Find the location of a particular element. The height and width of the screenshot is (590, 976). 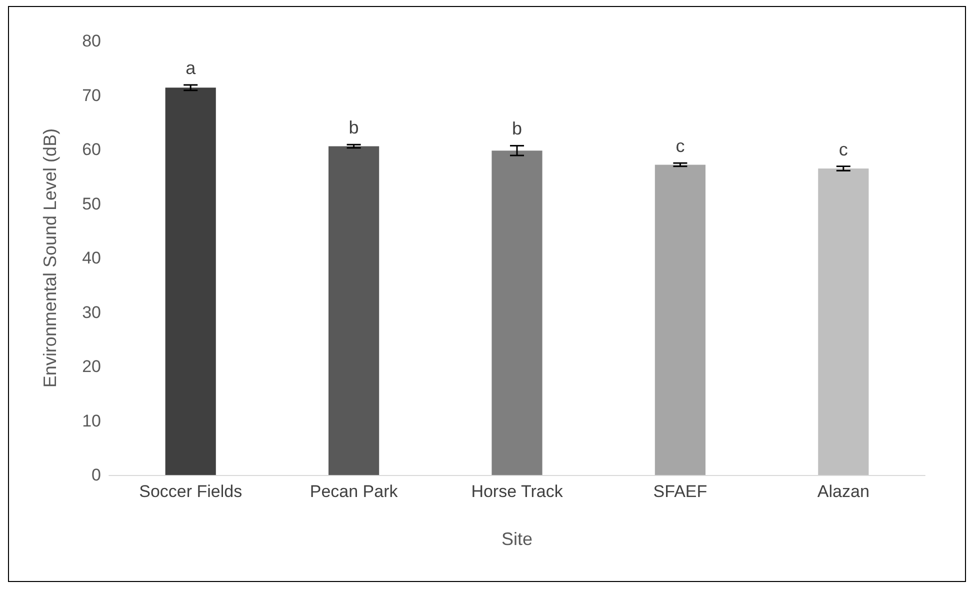

x-tick-label: Soccer Fields is located at coordinates (190, 491).